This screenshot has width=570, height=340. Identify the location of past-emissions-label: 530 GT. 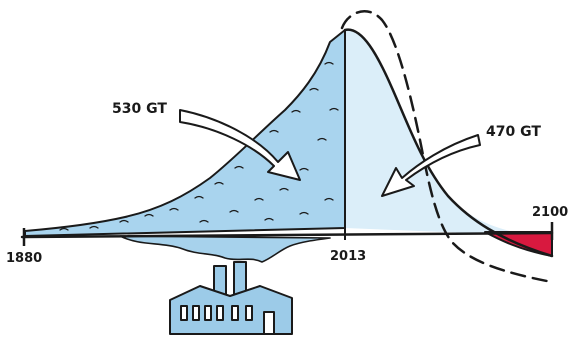
(139, 109).